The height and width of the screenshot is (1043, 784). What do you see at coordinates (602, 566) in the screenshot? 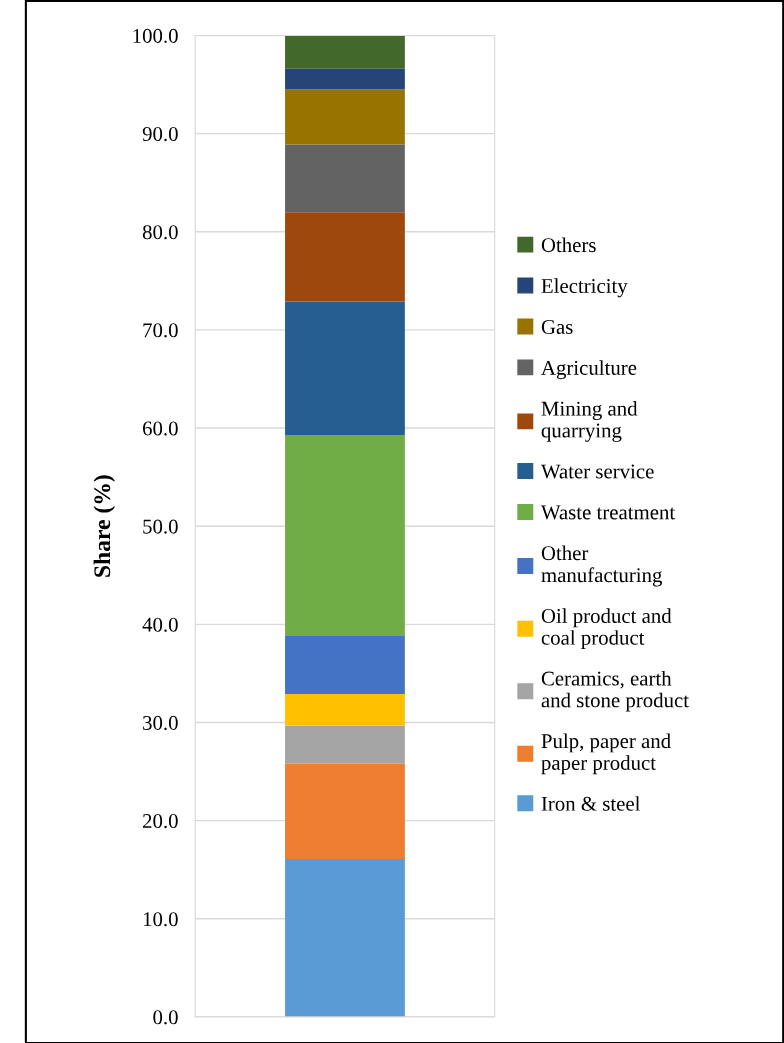
I see `legend-label: Other manufacturing` at bounding box center [602, 566].